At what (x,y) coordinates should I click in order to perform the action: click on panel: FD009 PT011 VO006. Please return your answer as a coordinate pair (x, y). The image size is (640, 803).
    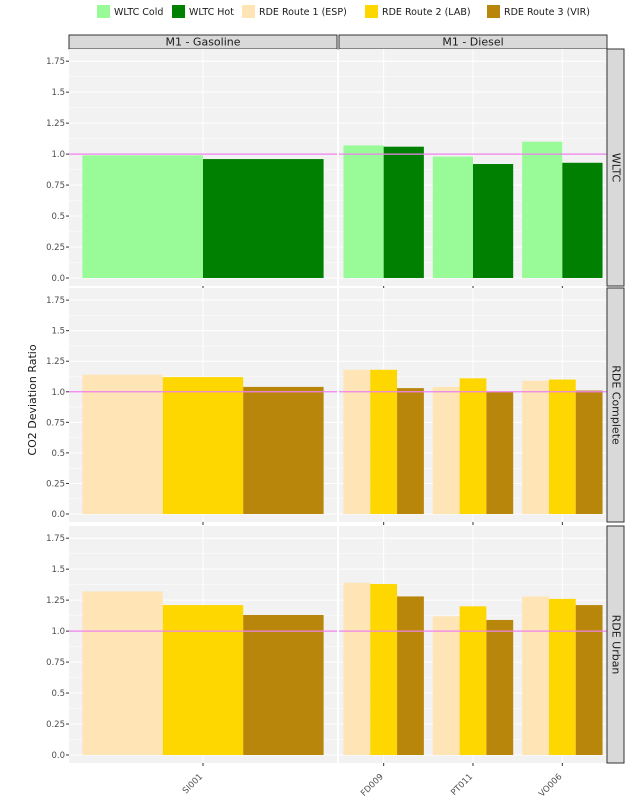
    Looking at the image, I should click on (473, 662).